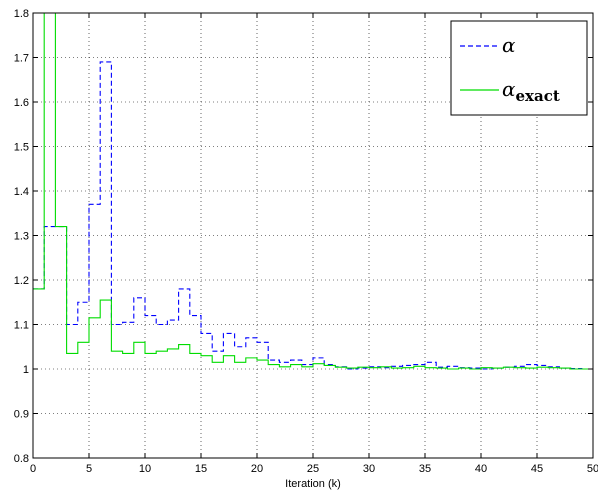 This screenshot has width=598, height=490. I want to click on x-tick-label: 30, so click(369, 469).